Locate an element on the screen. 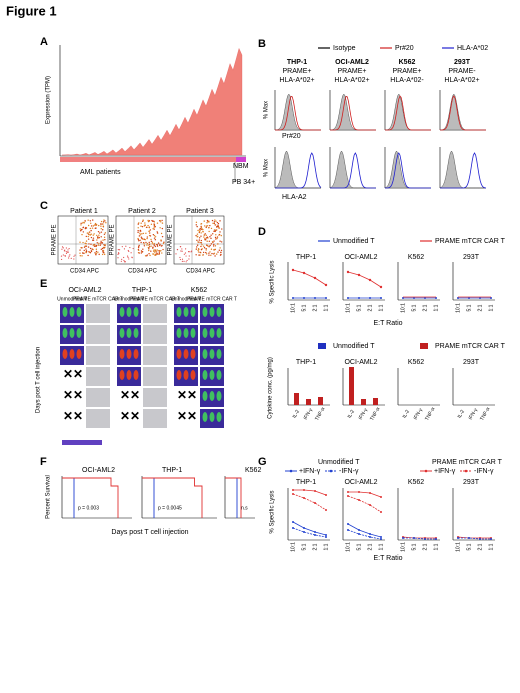 The width and height of the screenshot is (520, 693). label: Pr#20 is located at coordinates (291, 136).